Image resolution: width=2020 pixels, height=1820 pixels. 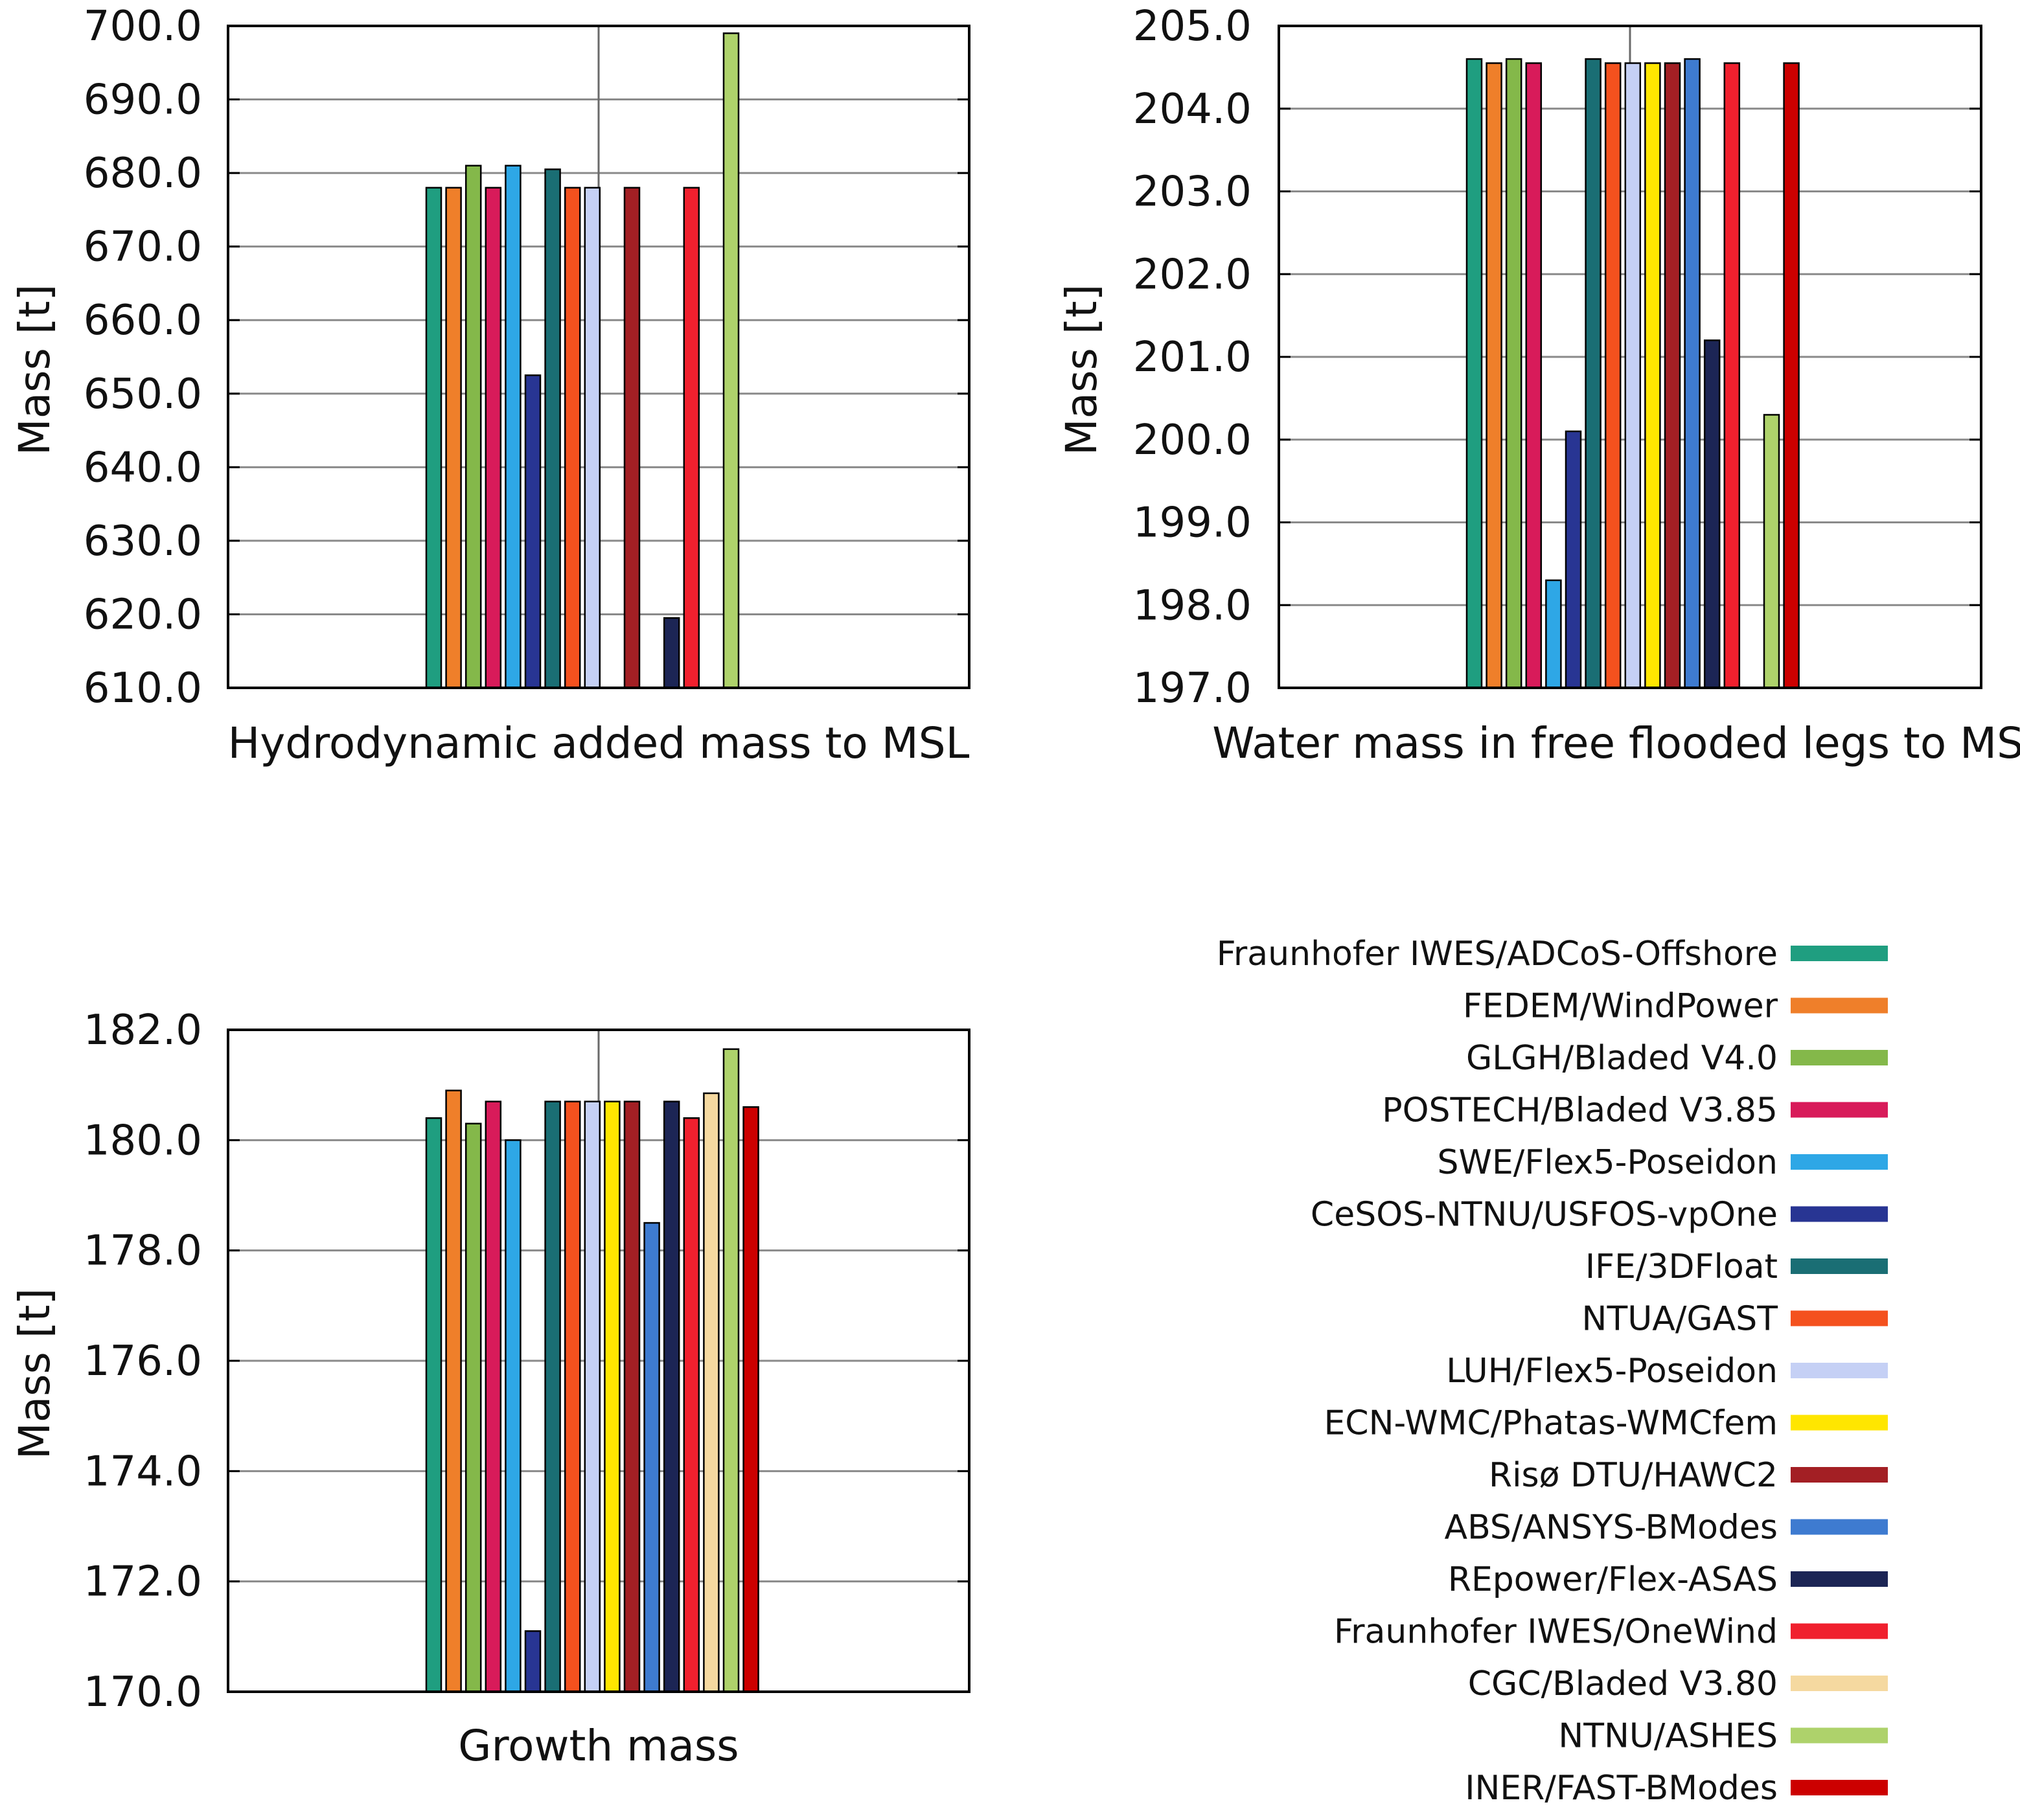 I want to click on y-tick-label: 176.0, so click(x=143, y=1361).